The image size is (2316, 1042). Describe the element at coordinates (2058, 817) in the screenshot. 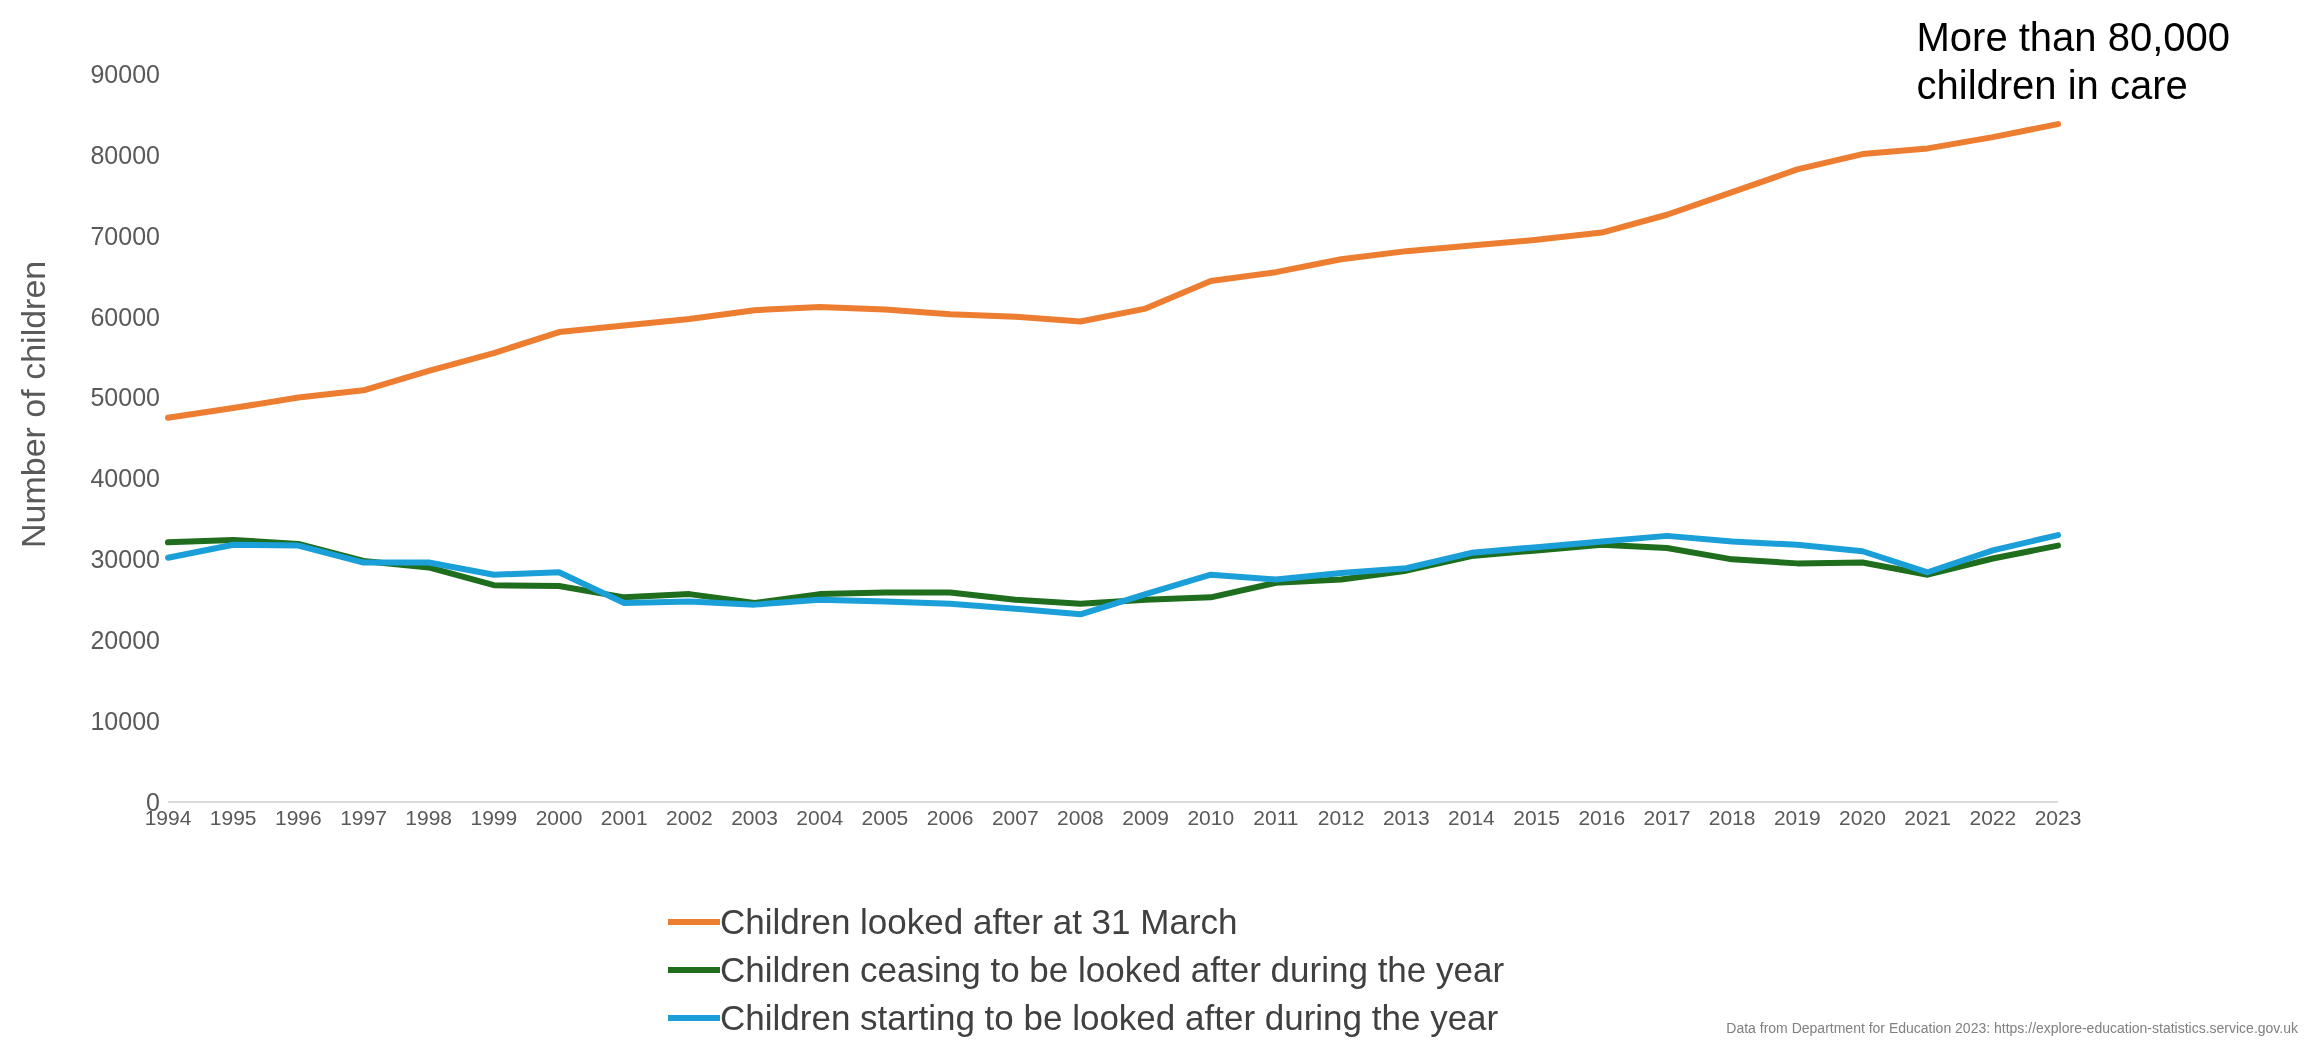

I see `x-tick-label: 2023` at that location.